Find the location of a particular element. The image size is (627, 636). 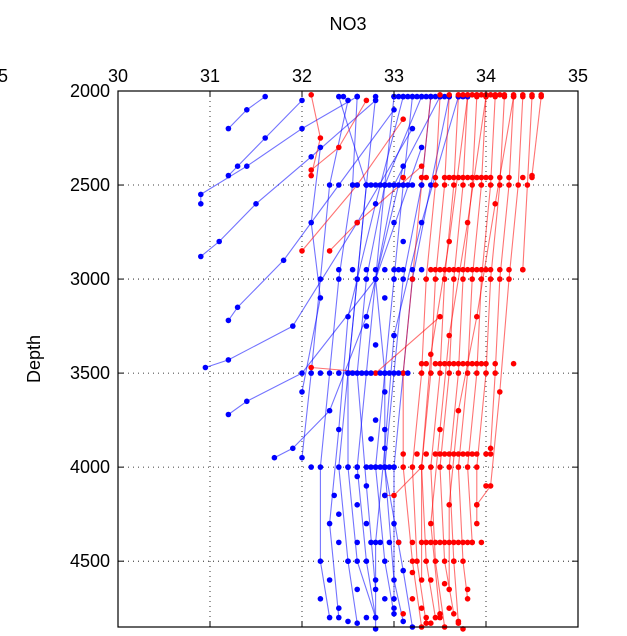

x-tick-label-3: 33 is located at coordinates (394, 76).